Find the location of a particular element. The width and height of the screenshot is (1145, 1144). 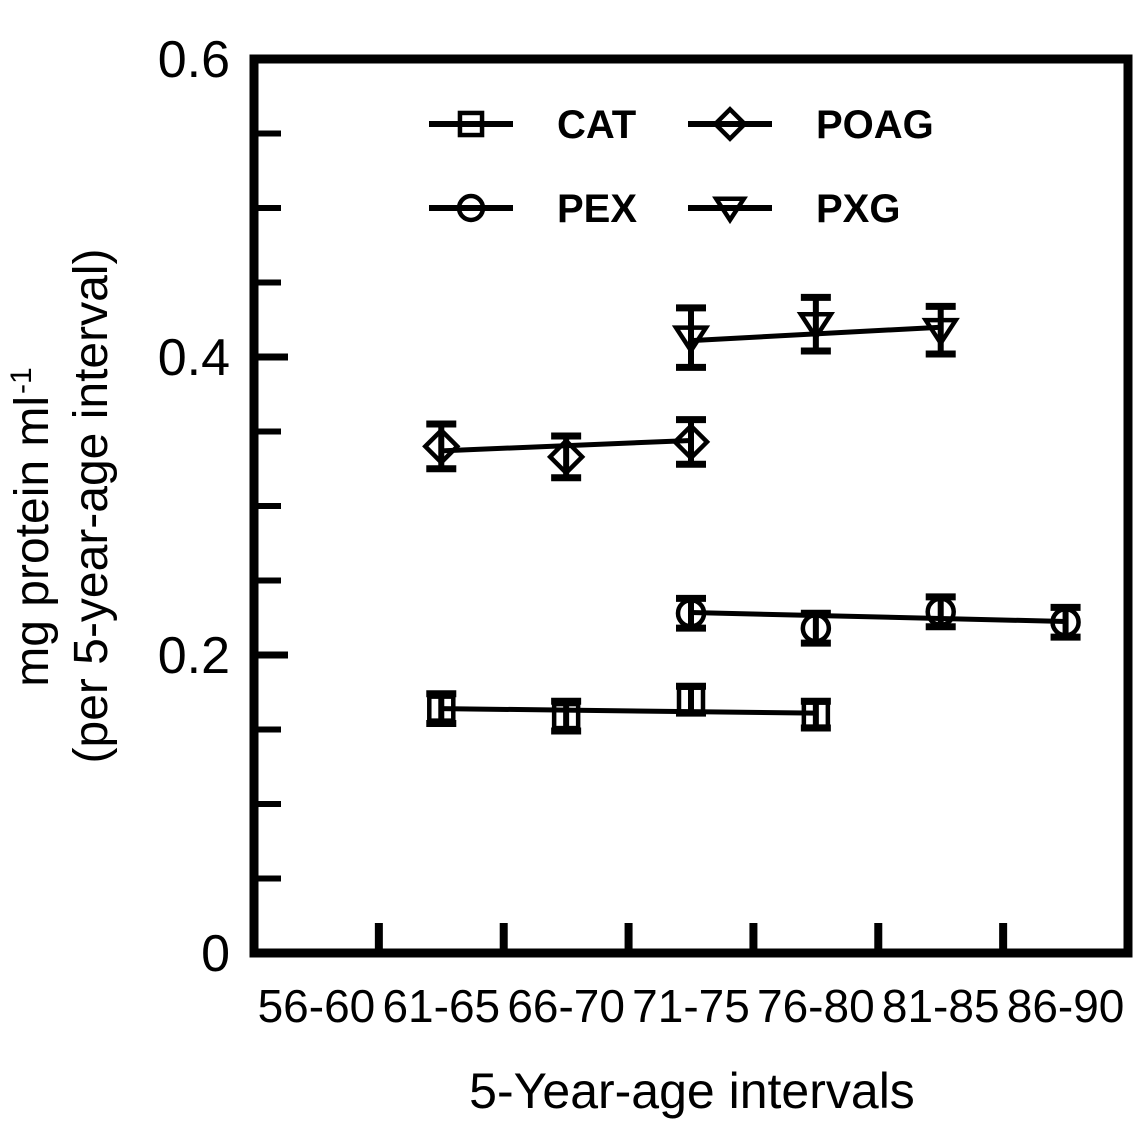

y-tick-label-0: 0 is located at coordinates (215, 954).